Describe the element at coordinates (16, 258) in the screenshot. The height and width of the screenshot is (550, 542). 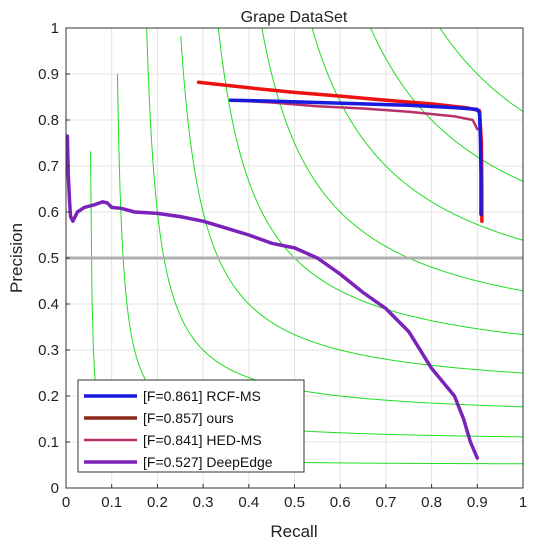
I see `y-axis-label: Precision` at that location.